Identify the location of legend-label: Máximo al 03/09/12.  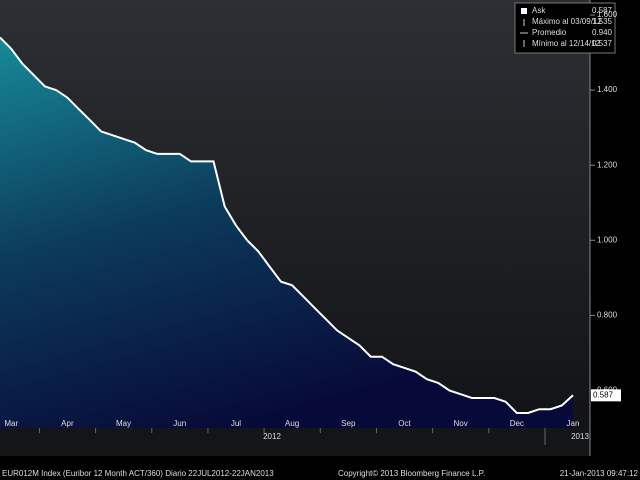
(567, 21).